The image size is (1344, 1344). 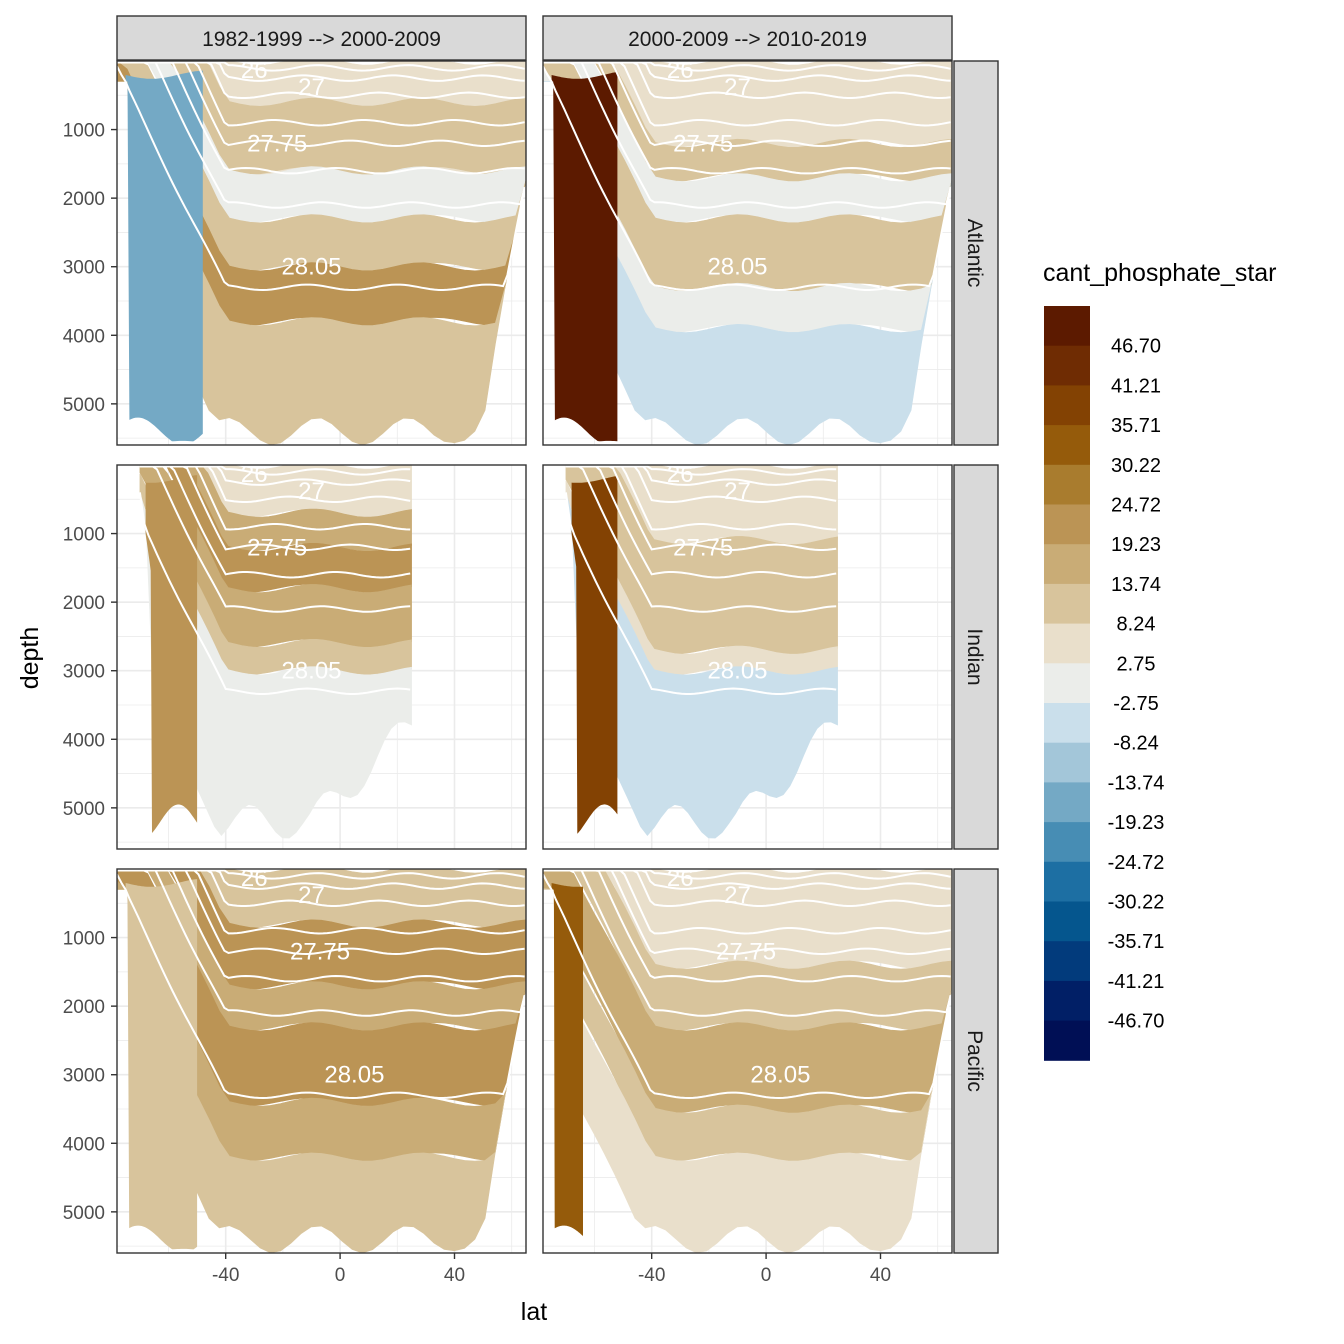 What do you see at coordinates (1136, 823) in the screenshot?
I see `legend-label: -19.23` at bounding box center [1136, 823].